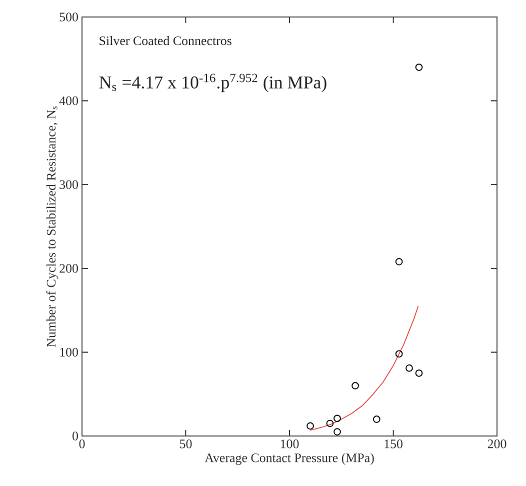 This screenshot has width=526, height=486. Describe the element at coordinates (75, 436) in the screenshot. I see `y-tick-label: 0` at that location.